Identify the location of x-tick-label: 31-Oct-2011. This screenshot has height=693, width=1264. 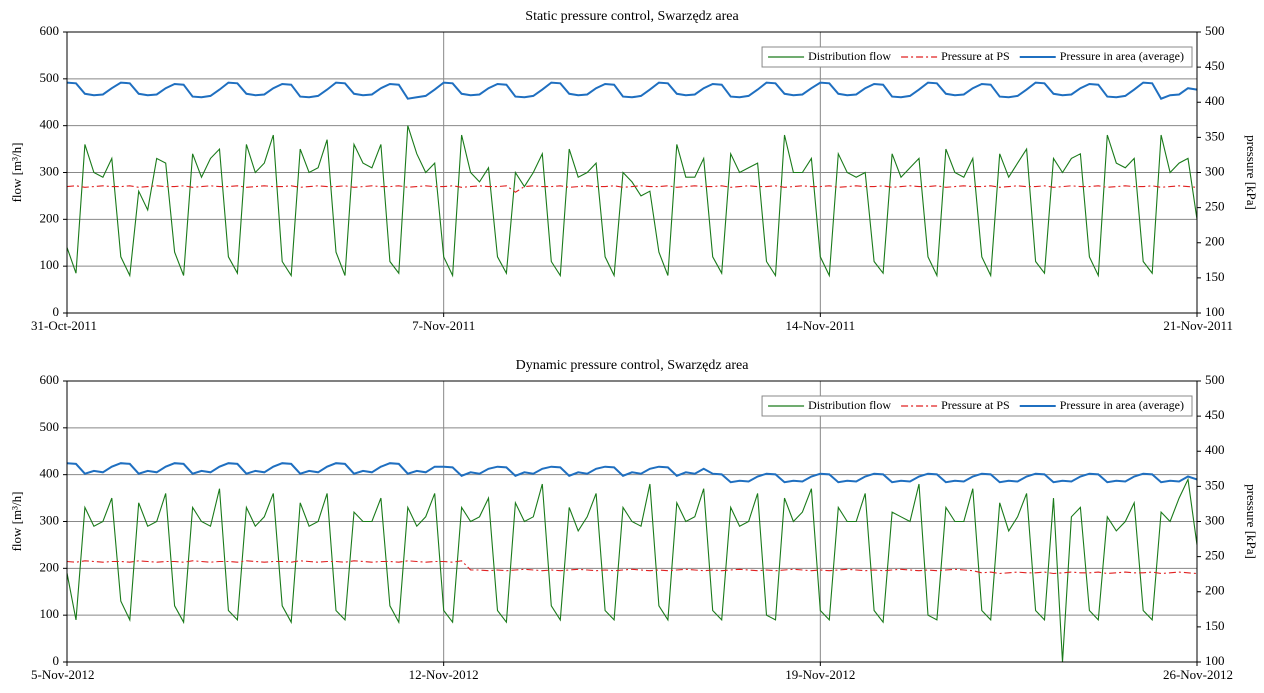
(64, 325).